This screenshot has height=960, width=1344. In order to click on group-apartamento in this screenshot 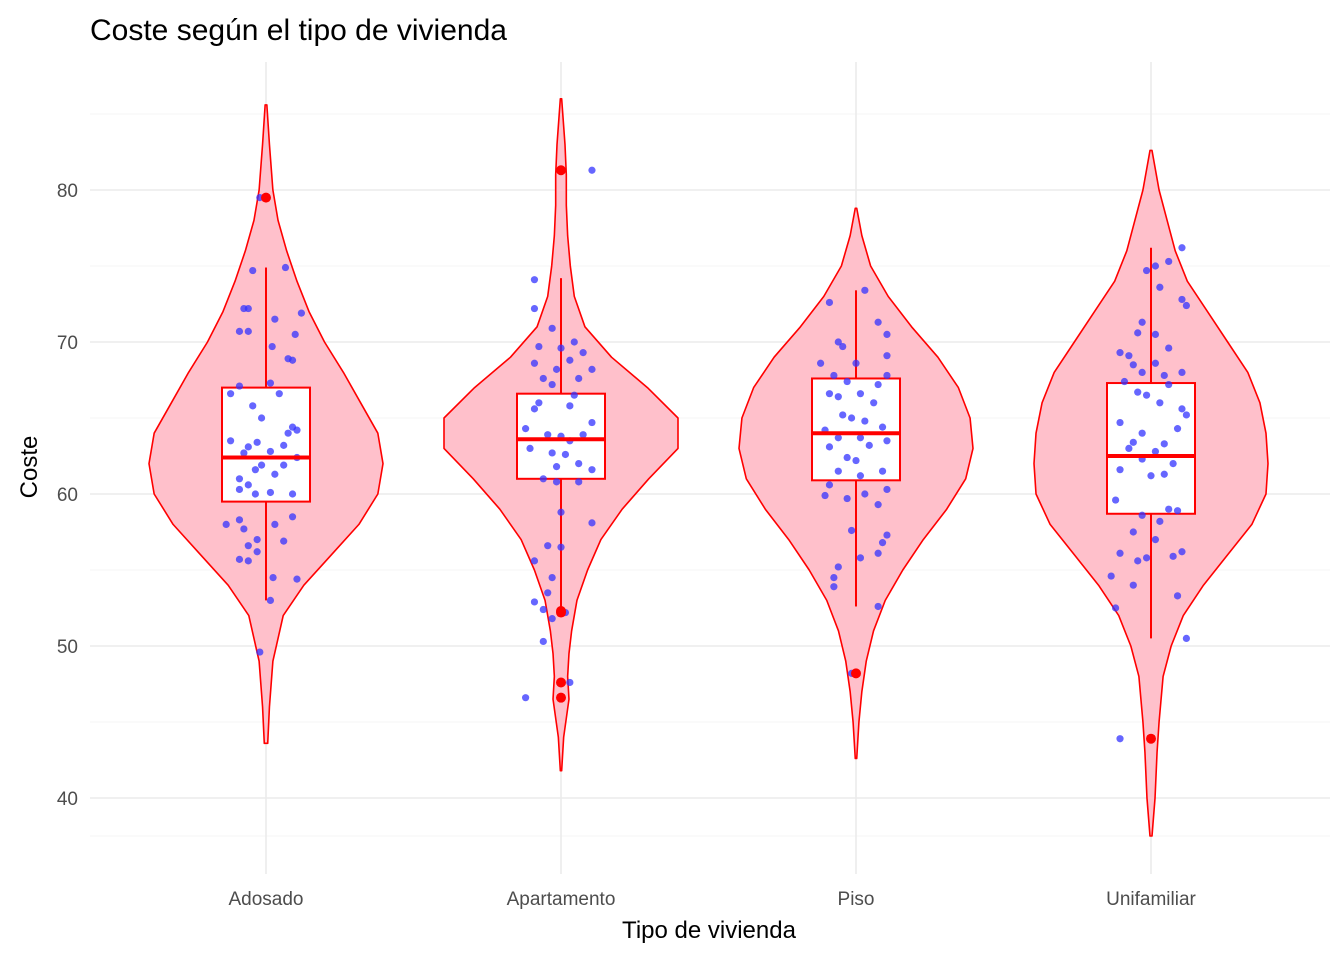, I will do `click(561, 435)`.